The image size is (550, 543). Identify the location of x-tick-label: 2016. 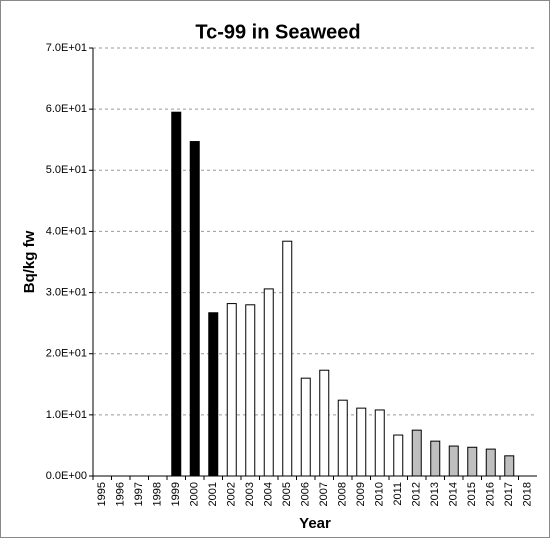
(491, 494).